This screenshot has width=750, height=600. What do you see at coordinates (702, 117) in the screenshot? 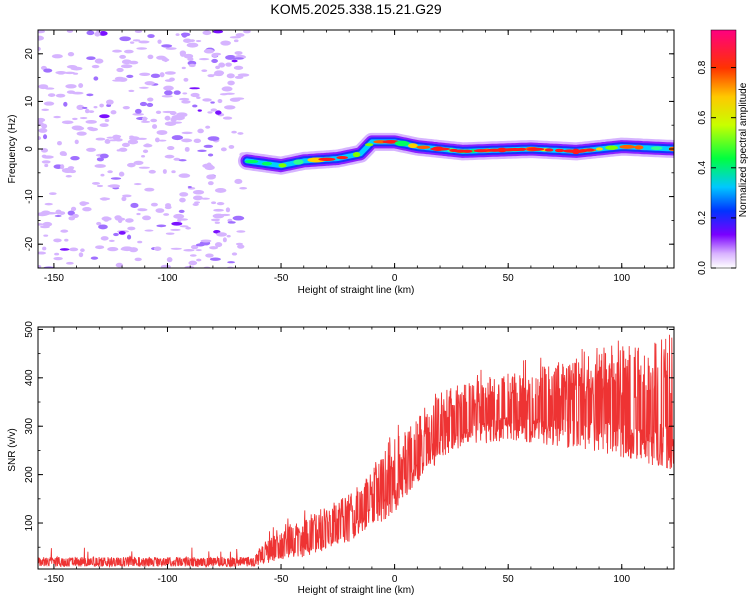
I see `colorbar-tick-label: 0.6` at bounding box center [702, 117].